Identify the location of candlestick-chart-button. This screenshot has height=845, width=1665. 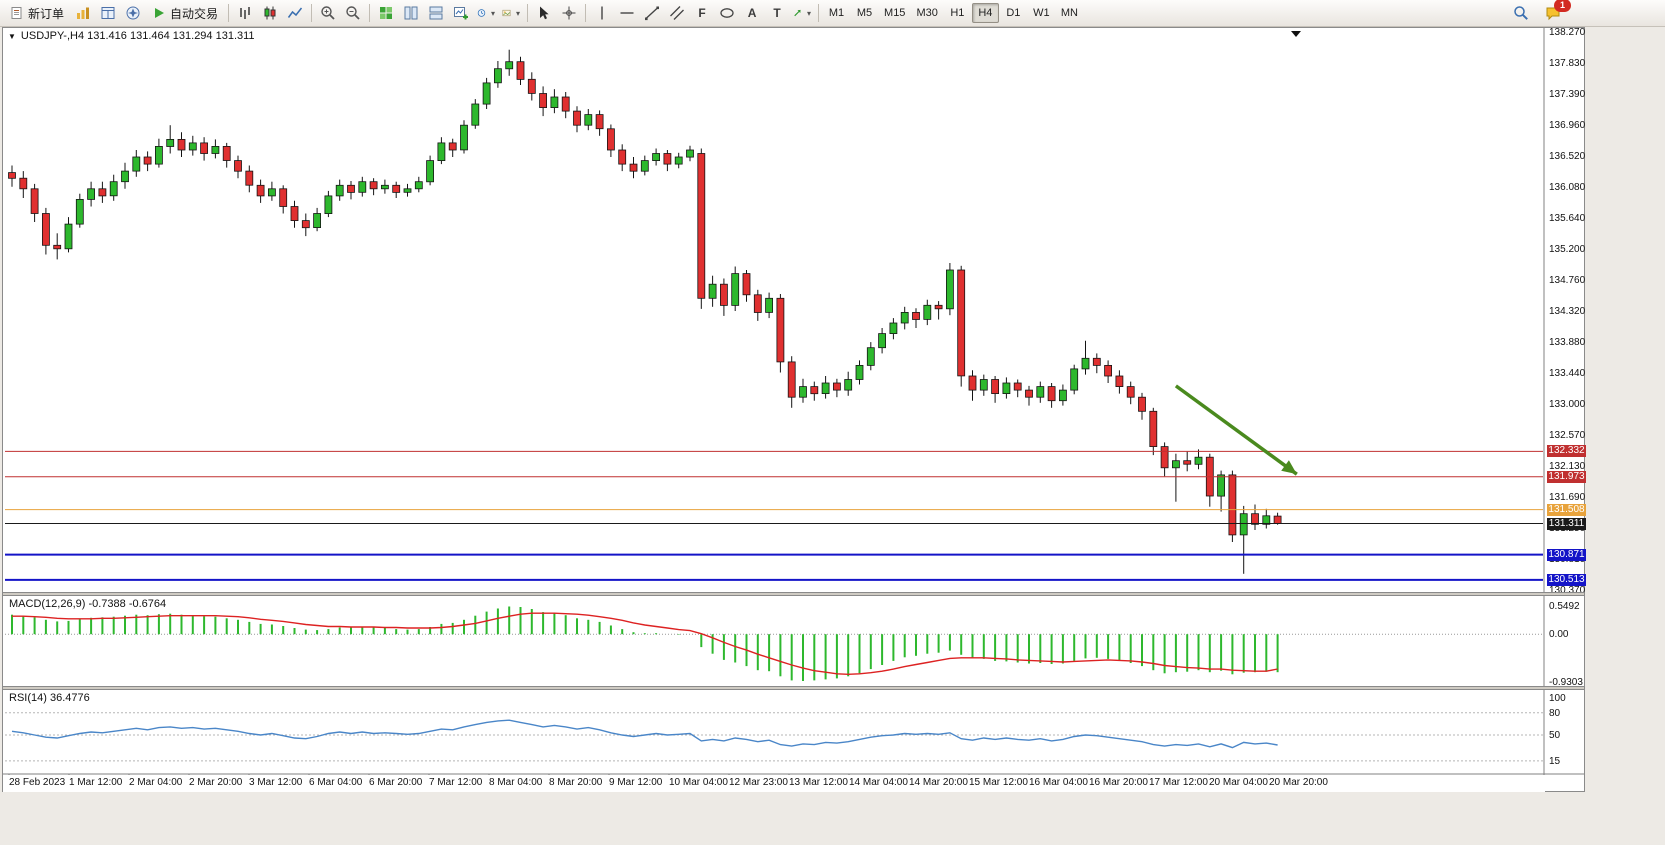
(270, 13).